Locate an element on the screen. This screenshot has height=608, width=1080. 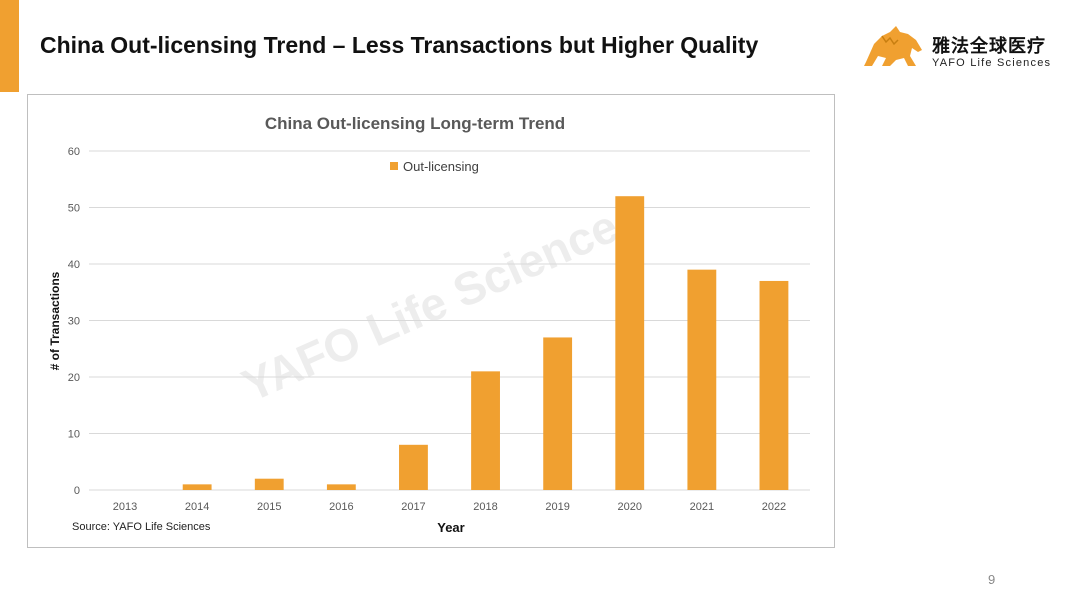
y-tick-label: 60 is located at coordinates (74, 152).